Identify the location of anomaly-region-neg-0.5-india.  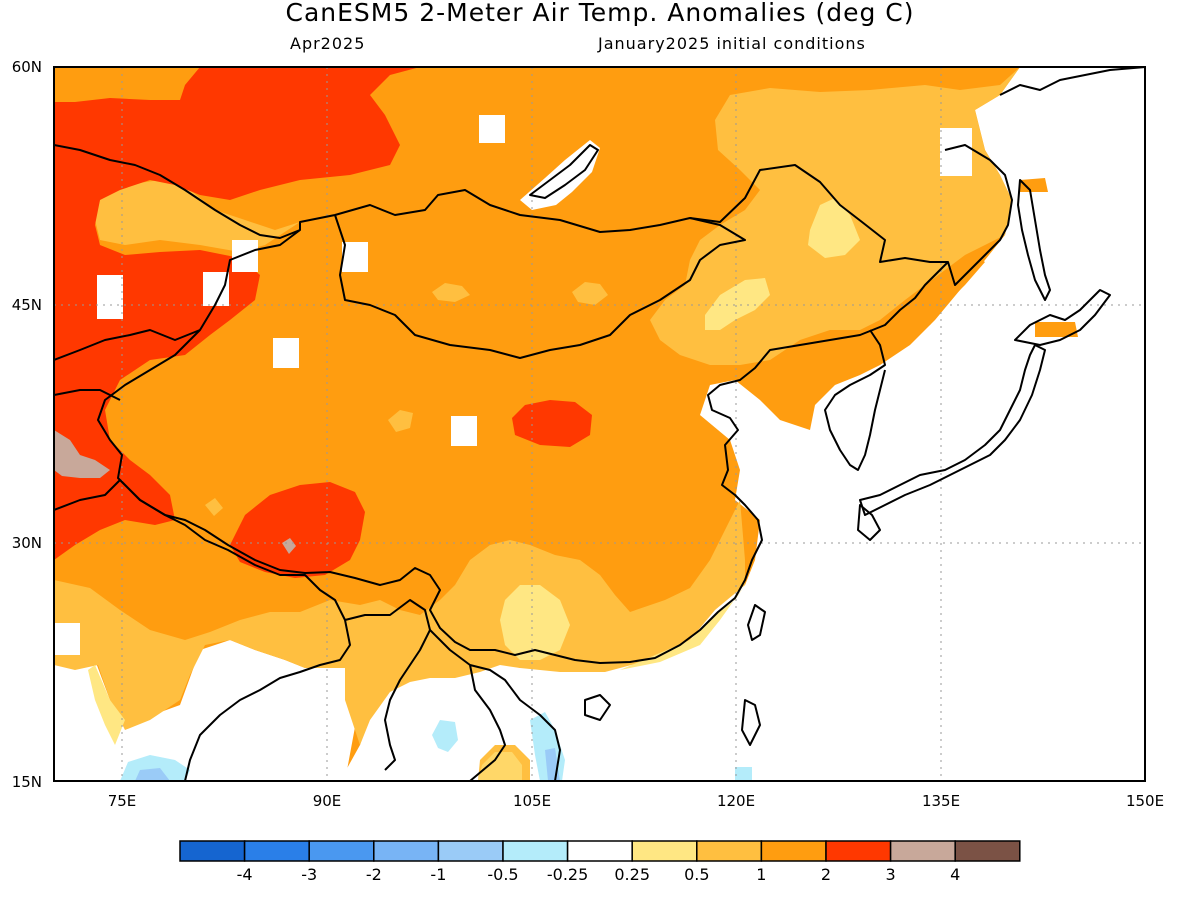
(152, 774).